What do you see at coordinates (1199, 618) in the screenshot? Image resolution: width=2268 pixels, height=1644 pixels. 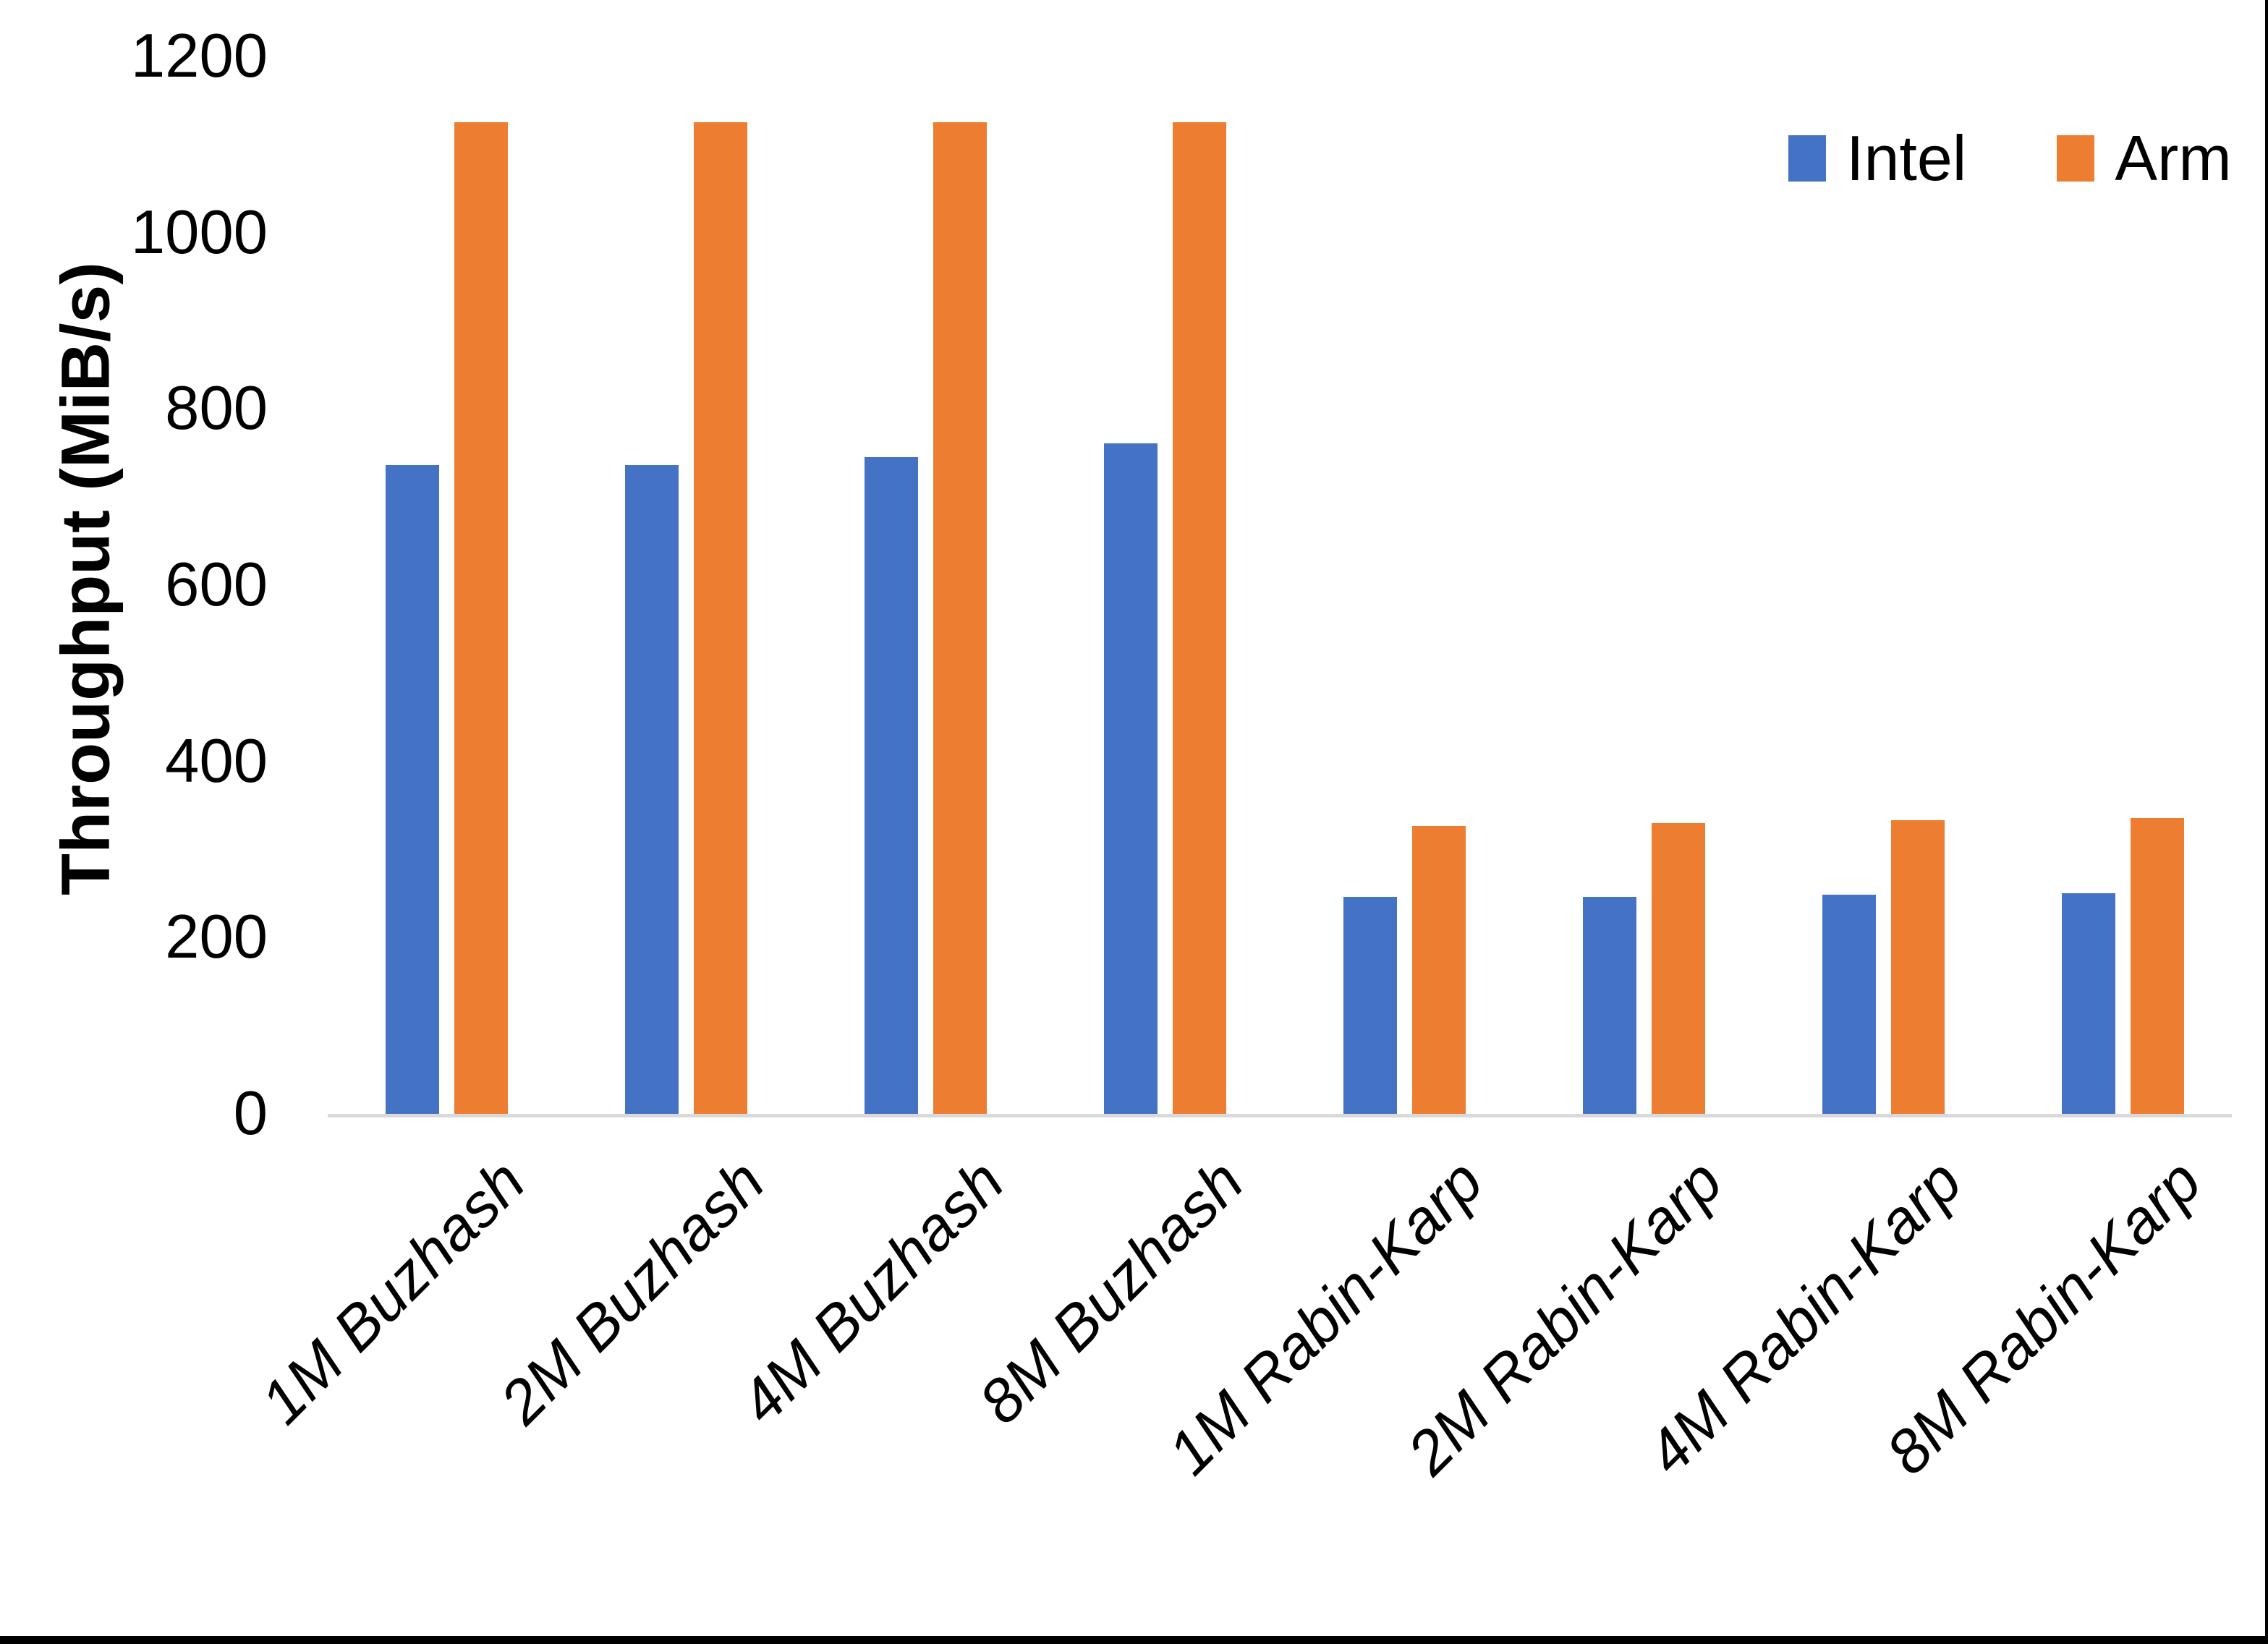 I see `bar-arm-8m-buzhash` at bounding box center [1199, 618].